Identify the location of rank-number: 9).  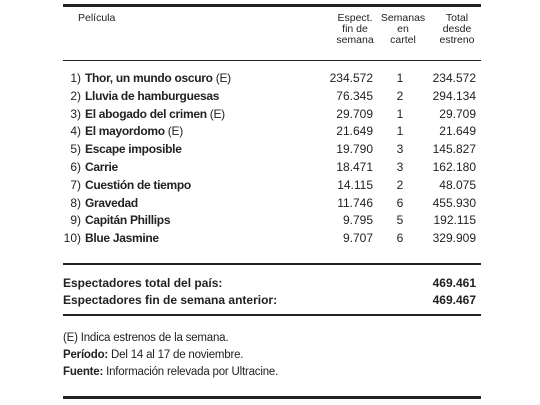
(75, 220).